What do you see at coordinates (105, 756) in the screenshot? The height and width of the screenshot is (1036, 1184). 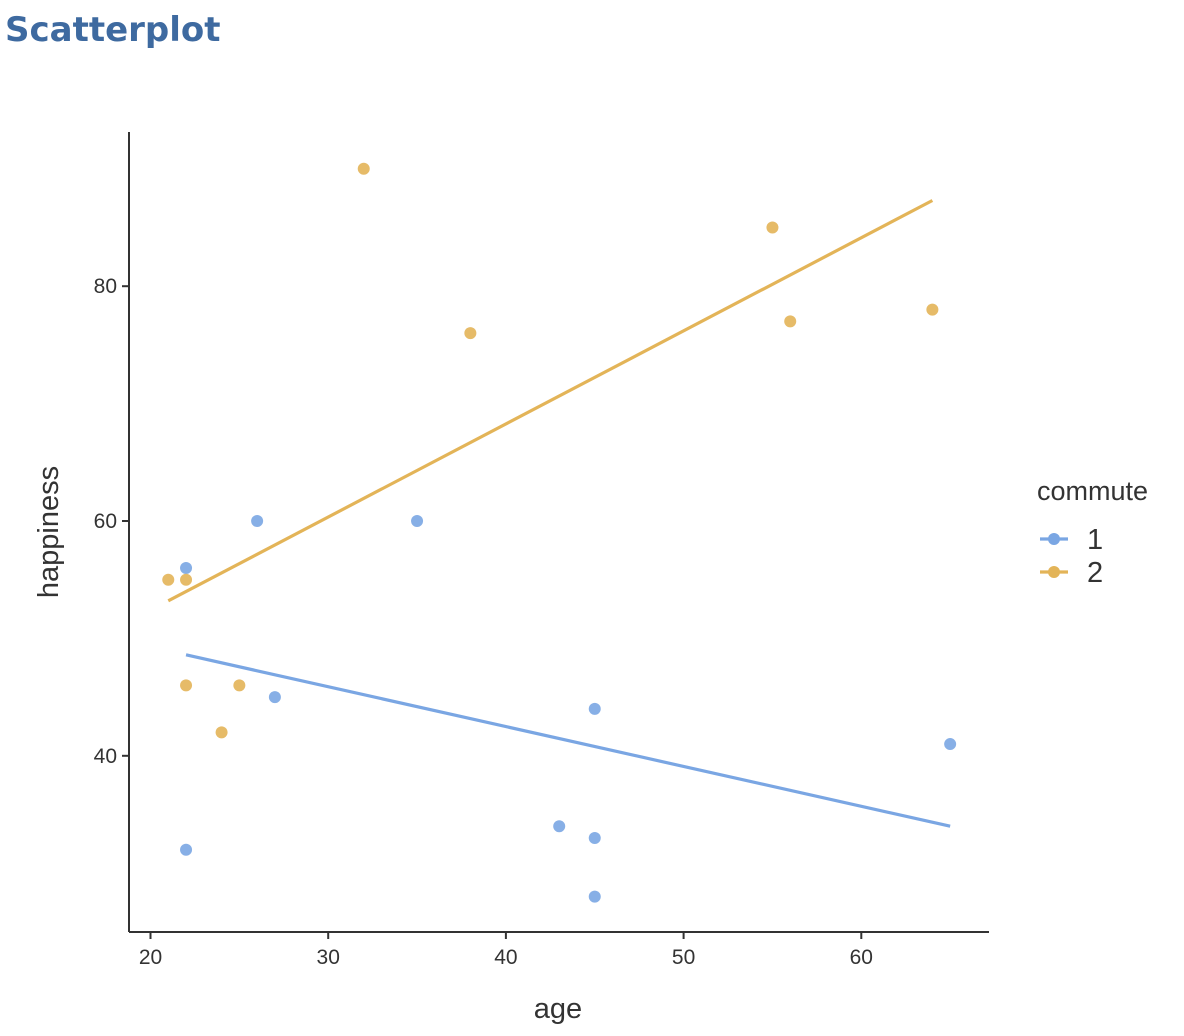 I see `y-tick-label: 40` at bounding box center [105, 756].